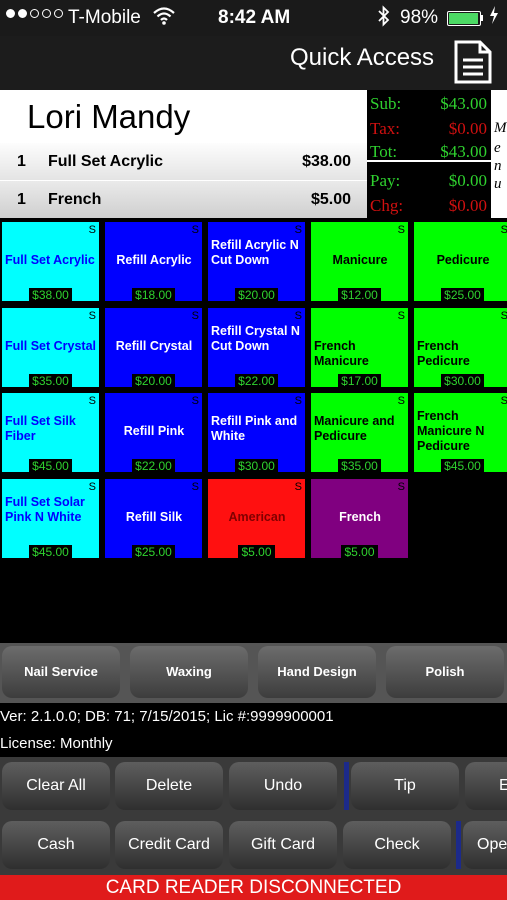 The image size is (507, 900). I want to click on document-icon, so click(473, 62).